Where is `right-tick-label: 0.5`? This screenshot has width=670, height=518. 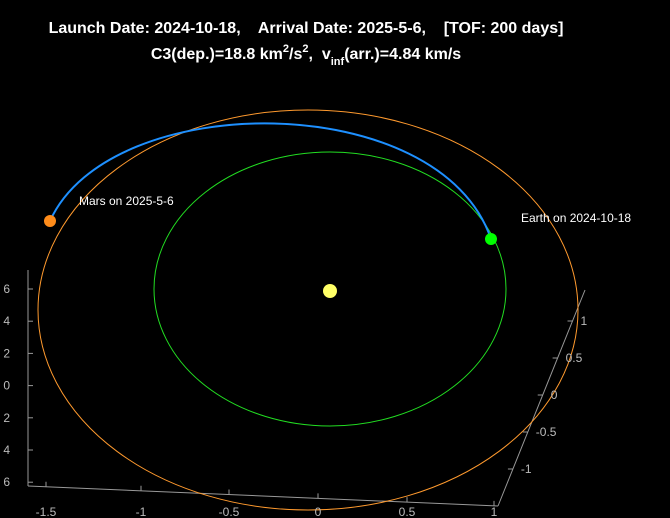
right-tick-label: 0.5 is located at coordinates (574, 358).